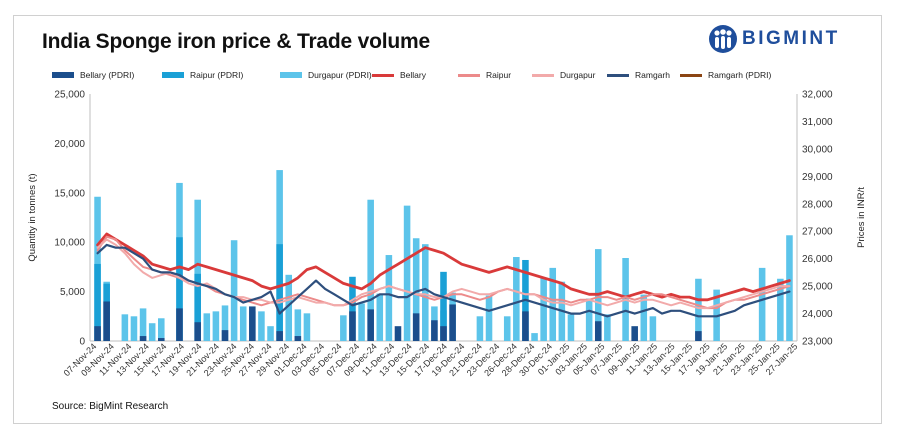  I want to click on legend-item: Bellary (PDRI), so click(93, 75).